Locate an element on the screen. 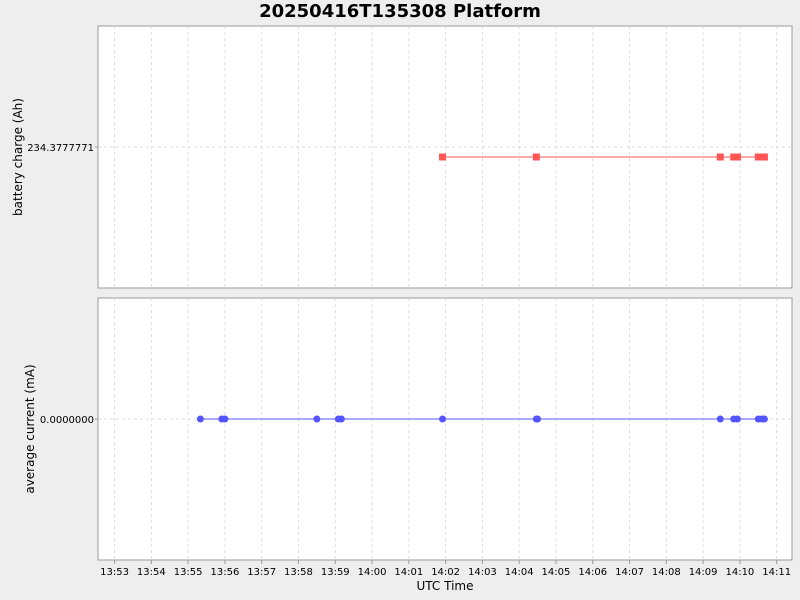  x-tick-label: 14:08 is located at coordinates (666, 572).